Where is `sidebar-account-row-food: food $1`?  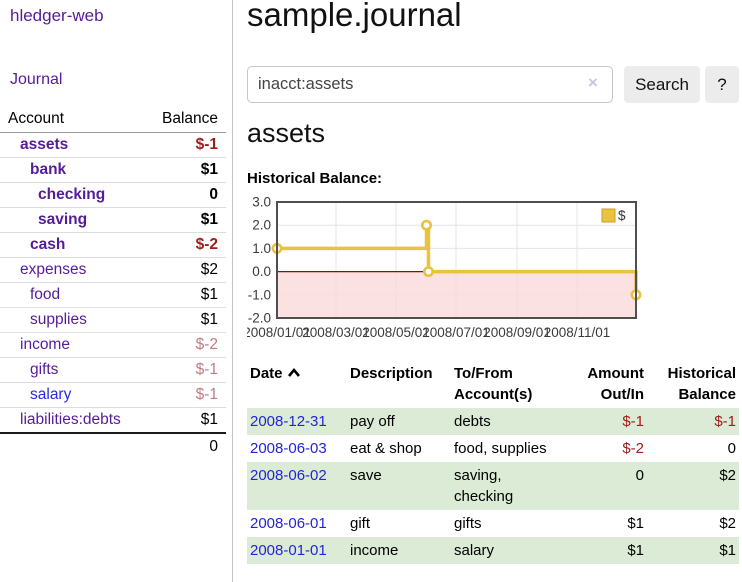
sidebar-account-row-food: food $1 is located at coordinates (113, 294).